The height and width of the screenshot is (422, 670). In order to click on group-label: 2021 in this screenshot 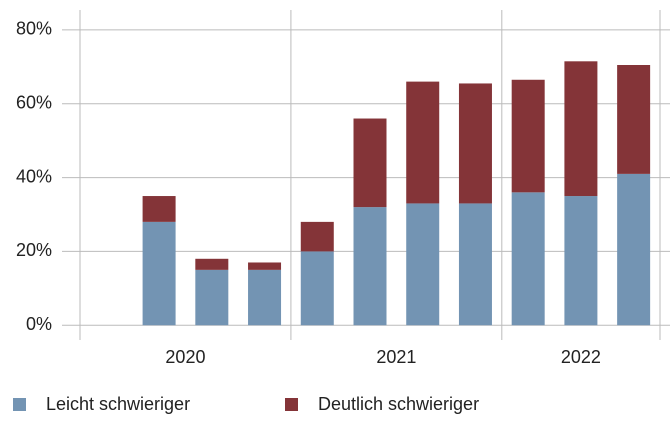, I will do `click(396, 357)`.